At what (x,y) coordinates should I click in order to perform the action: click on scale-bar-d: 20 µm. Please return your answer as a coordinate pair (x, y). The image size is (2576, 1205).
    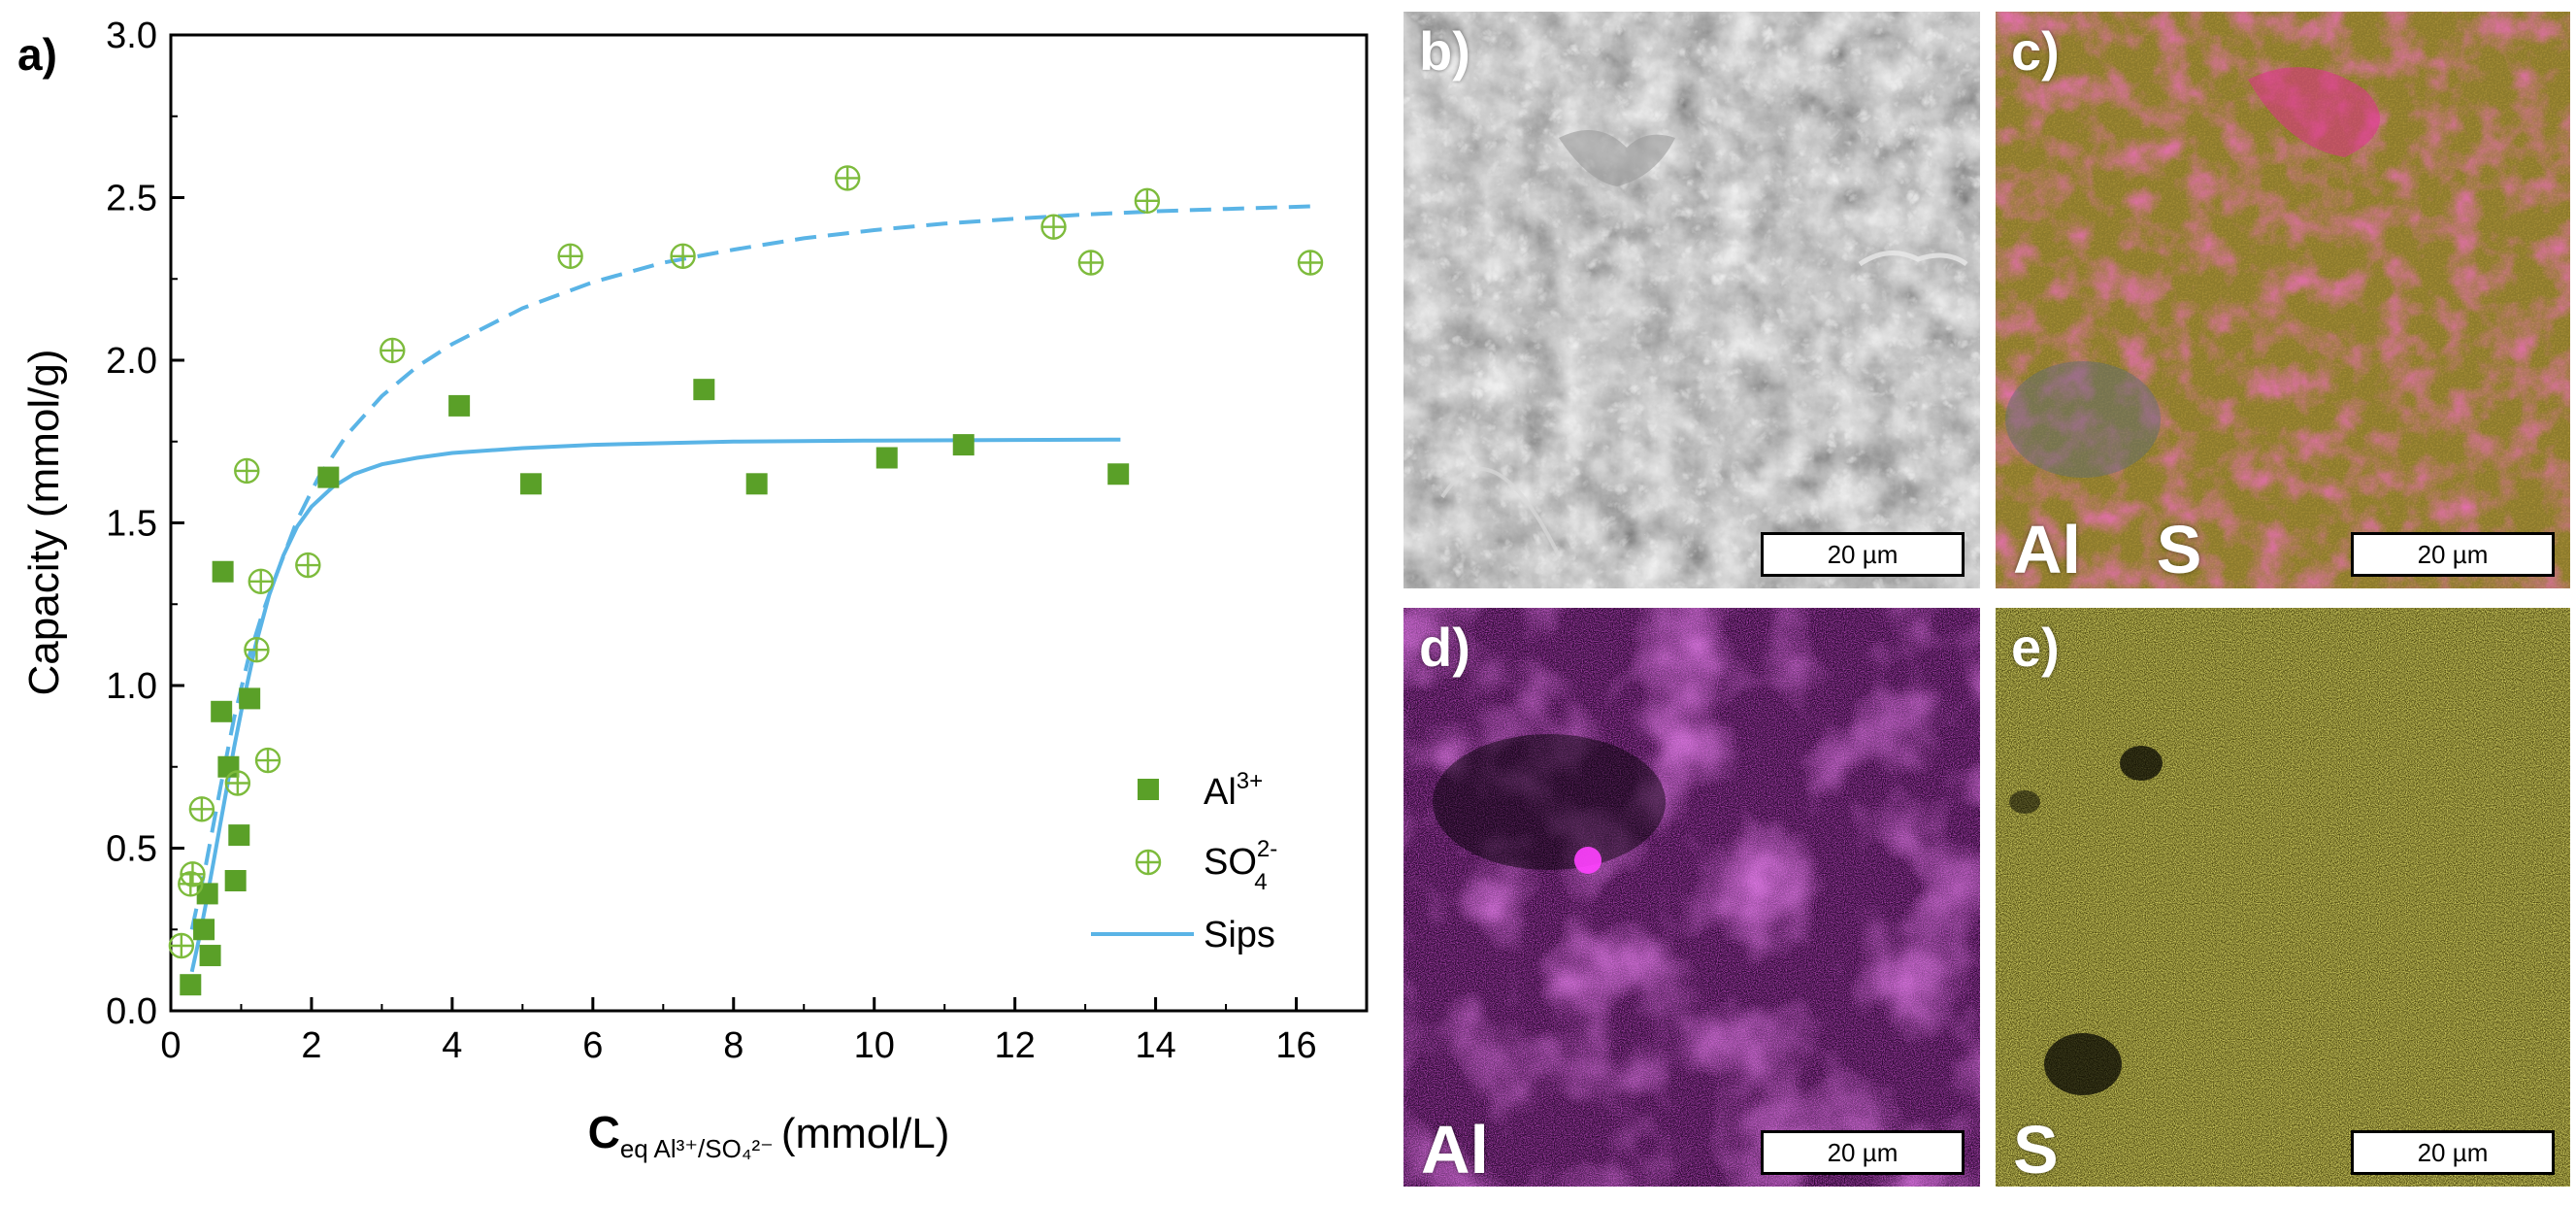
    Looking at the image, I should click on (1863, 1152).